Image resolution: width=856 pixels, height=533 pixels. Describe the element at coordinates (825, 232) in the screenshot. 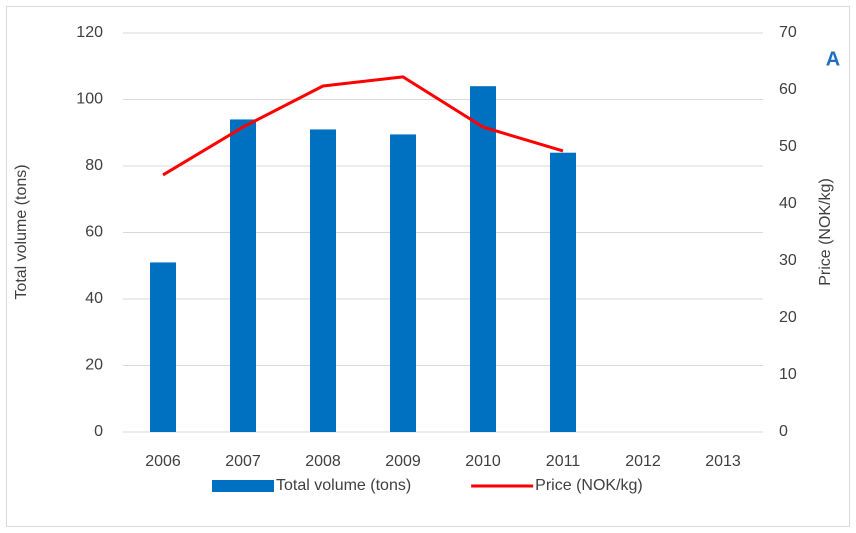

I see `y2-axis-title: Price (NOK/kg)` at that location.